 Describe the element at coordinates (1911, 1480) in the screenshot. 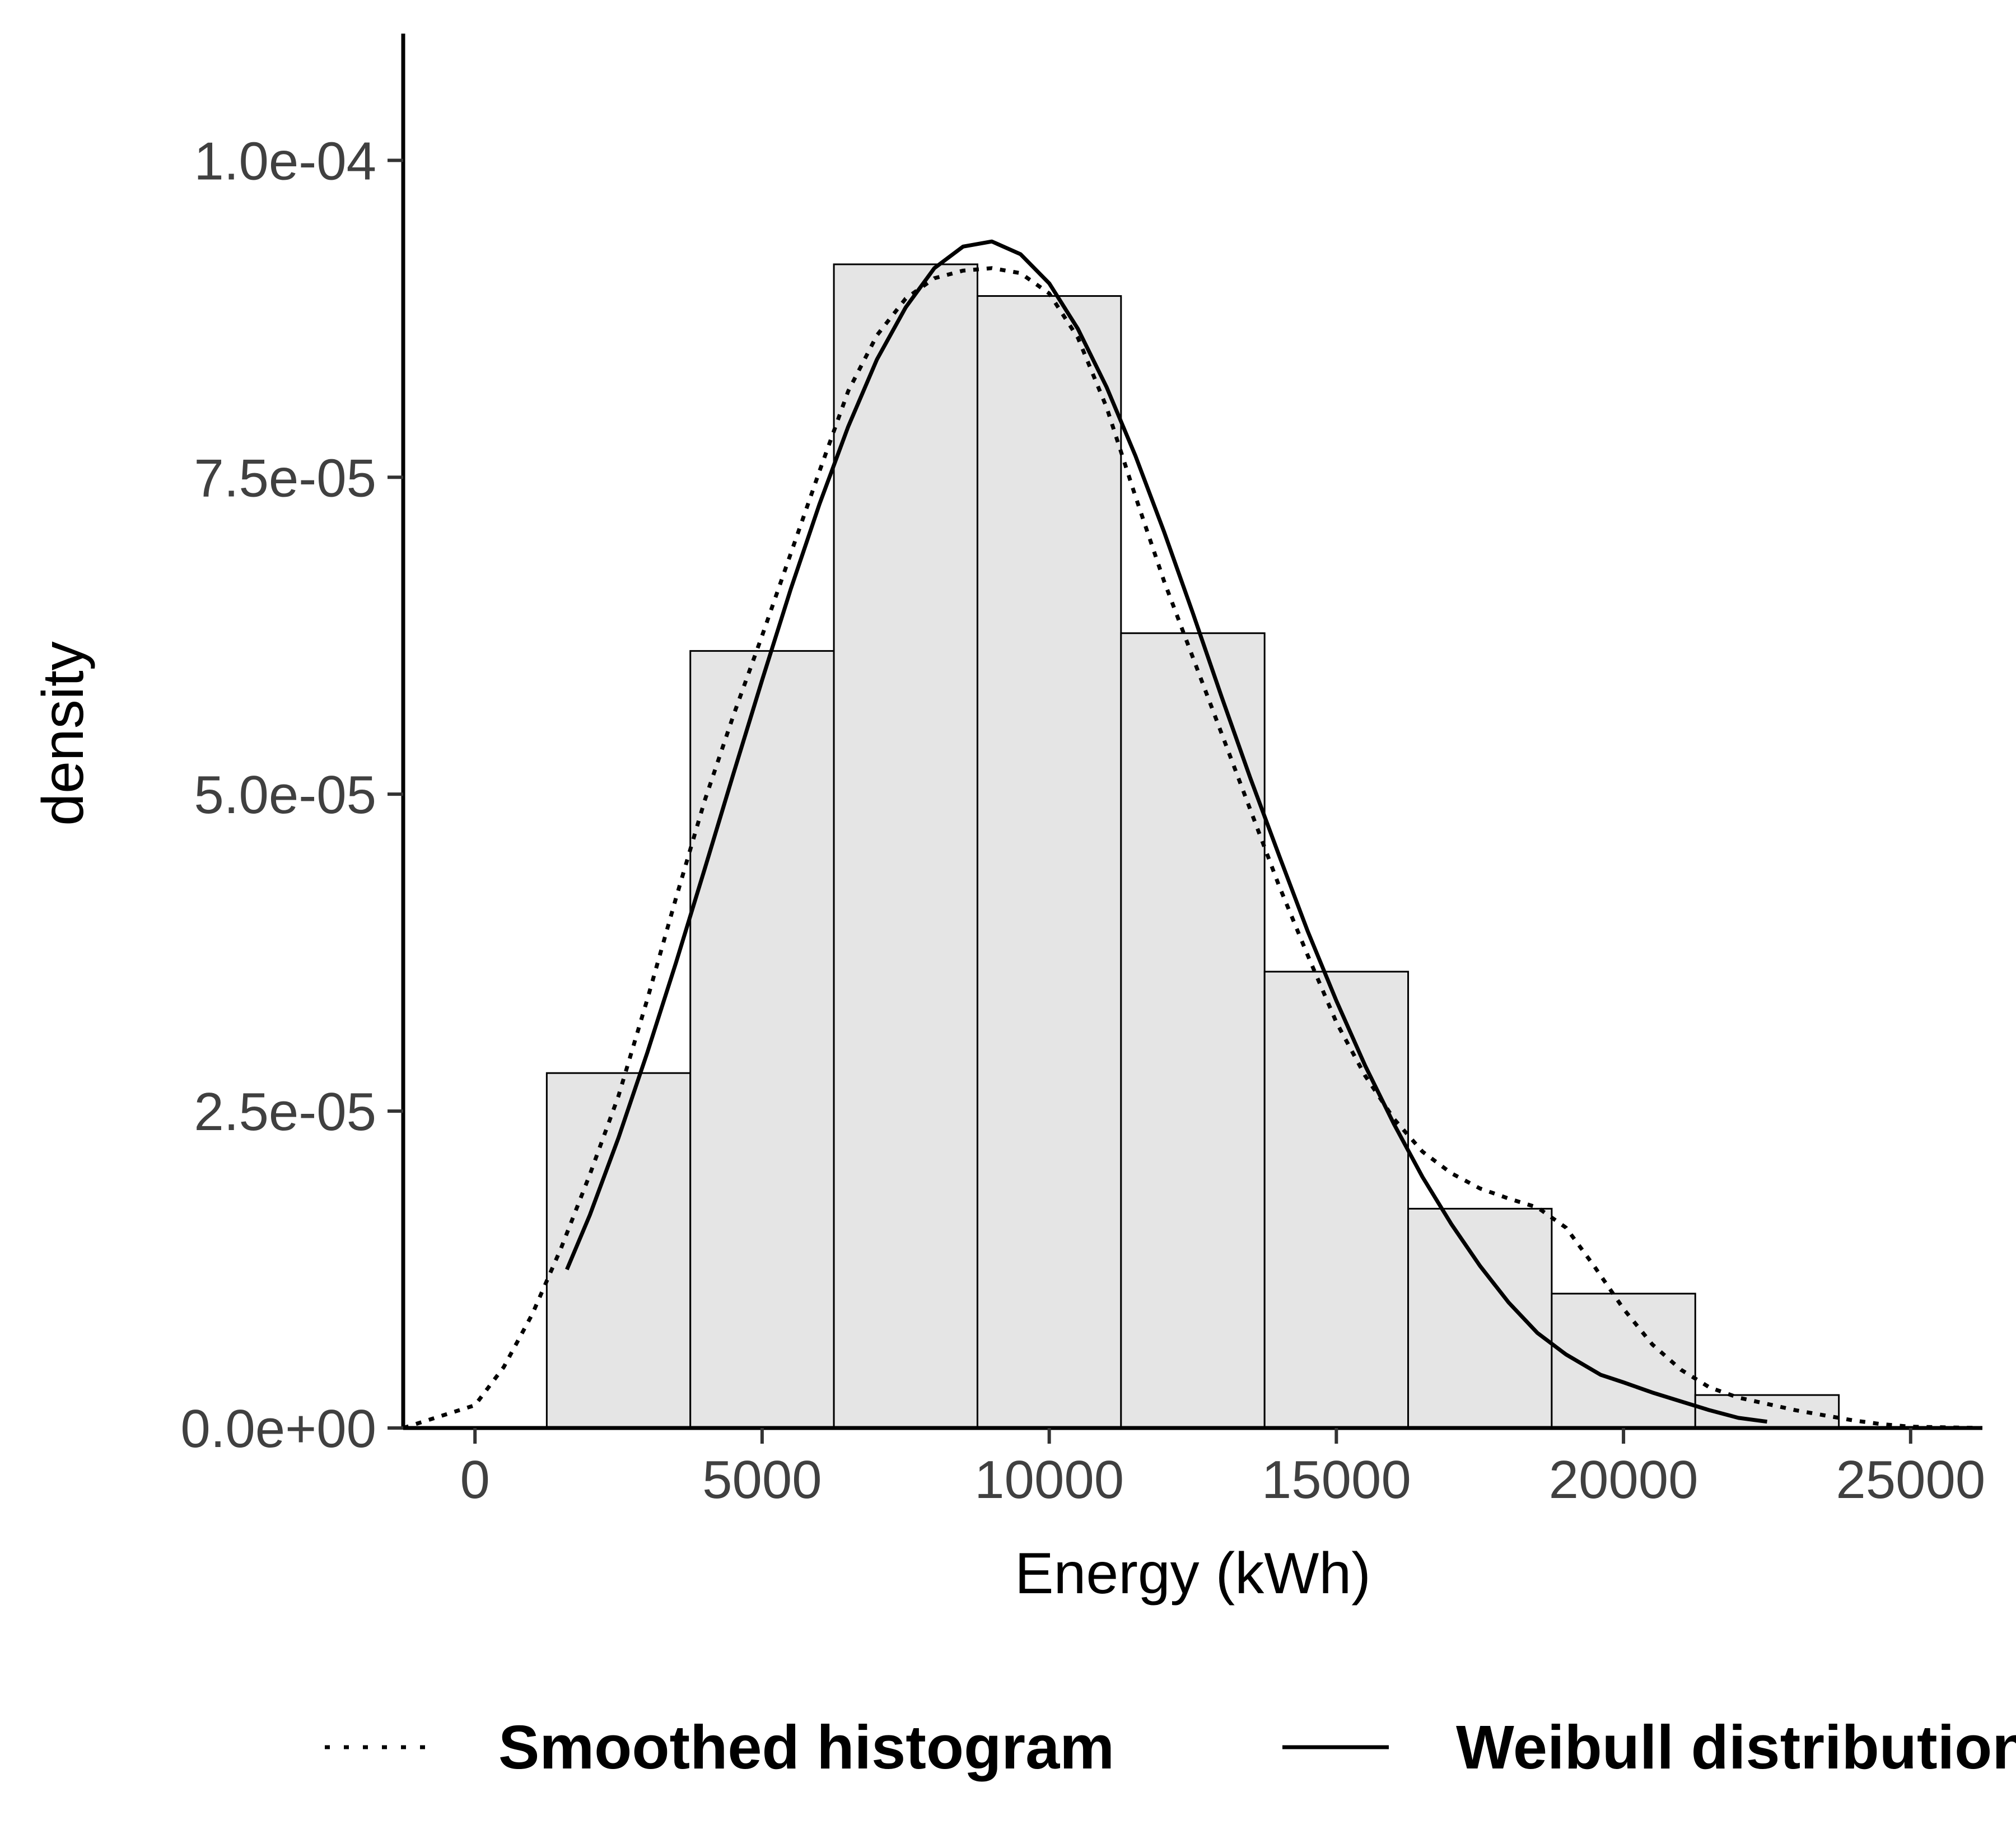

I see `x-tick-label: 25000` at that location.